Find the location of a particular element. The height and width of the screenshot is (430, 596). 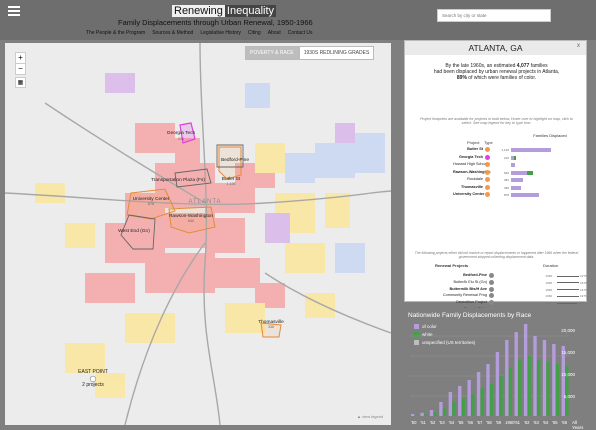

layers-icon: ▦ is located at coordinates (20, 82).